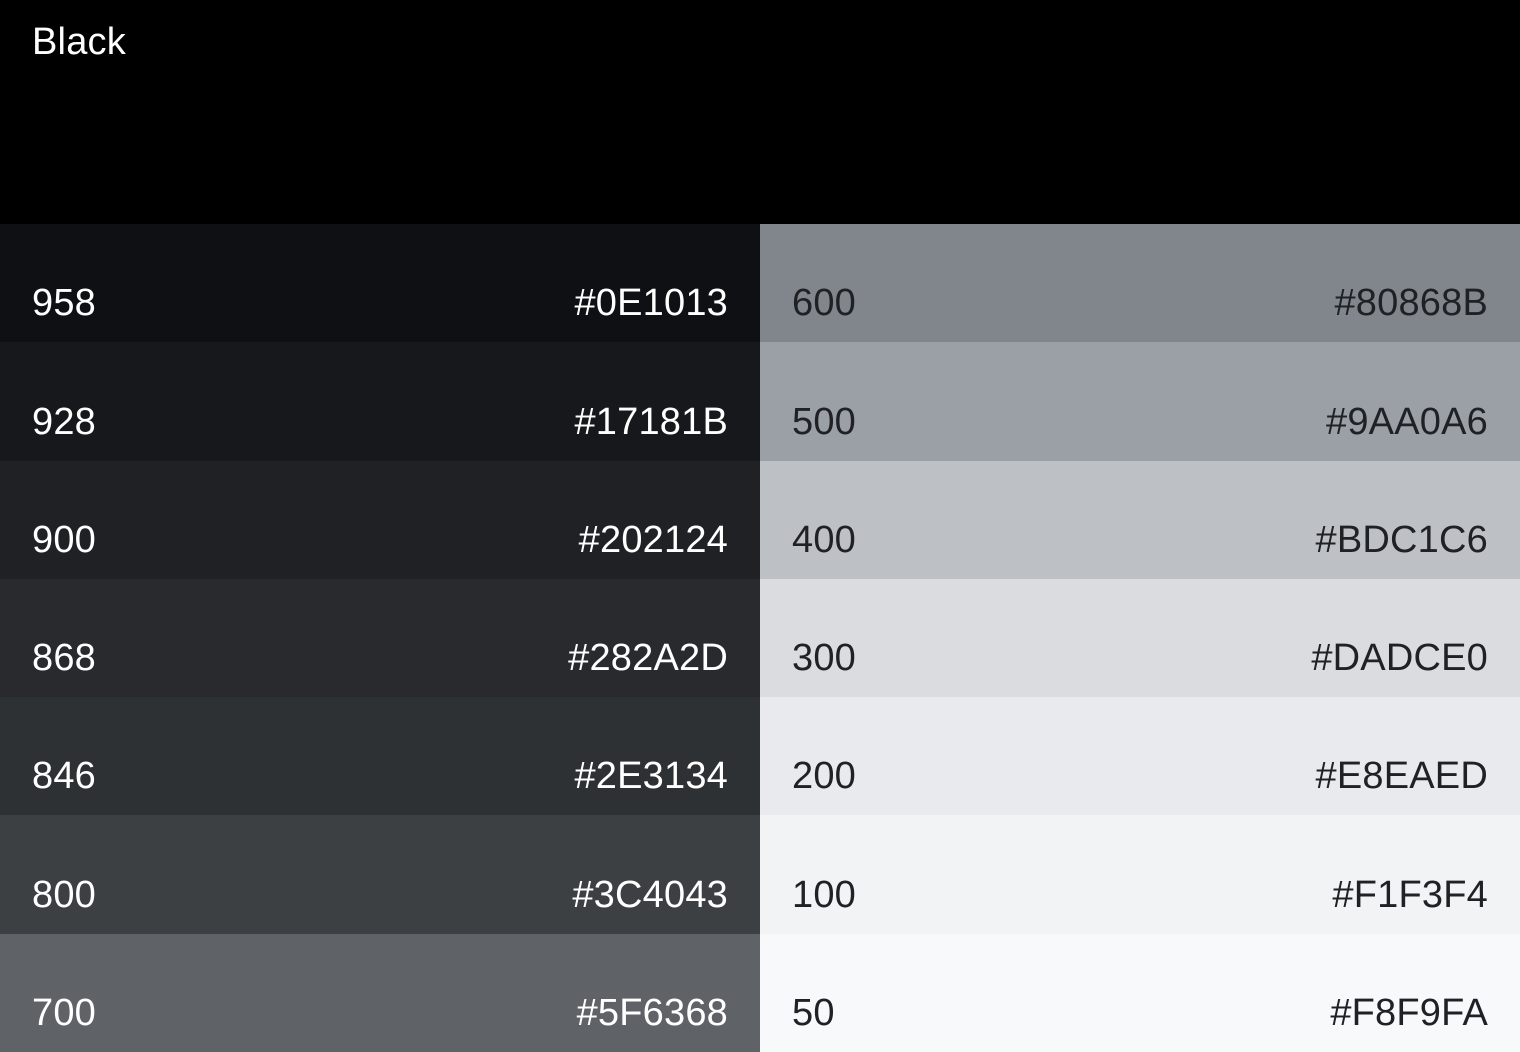 Image resolution: width=1520 pixels, height=1052 pixels. What do you see at coordinates (380, 283) in the screenshot?
I see `swatch-row-958: 958 #0E1013` at bounding box center [380, 283].